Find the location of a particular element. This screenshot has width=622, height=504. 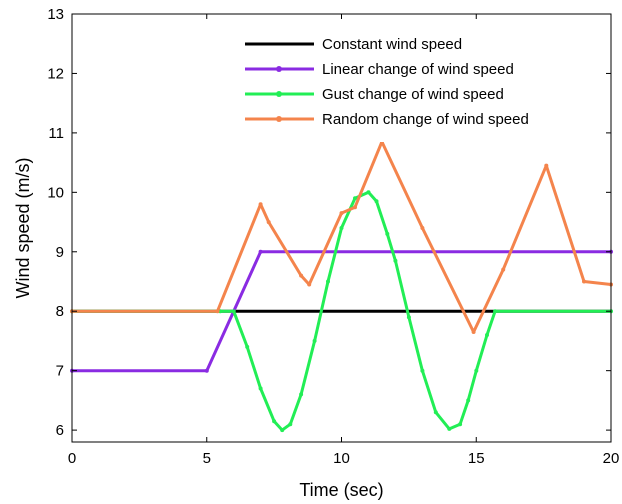

y-tick-label: 6 is located at coordinates (60, 430).